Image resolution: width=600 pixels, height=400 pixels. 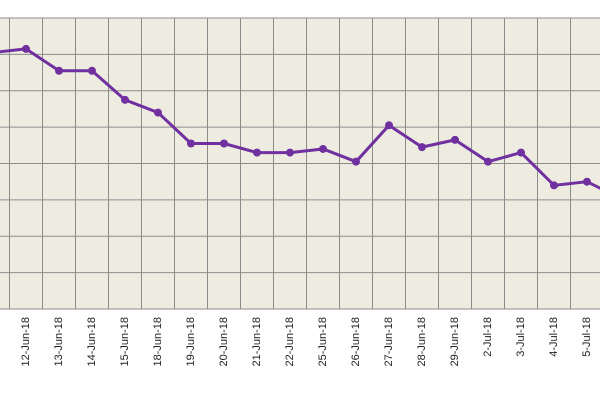 I want to click on x-tick-label: 26-Jun-18, so click(x=356, y=342).